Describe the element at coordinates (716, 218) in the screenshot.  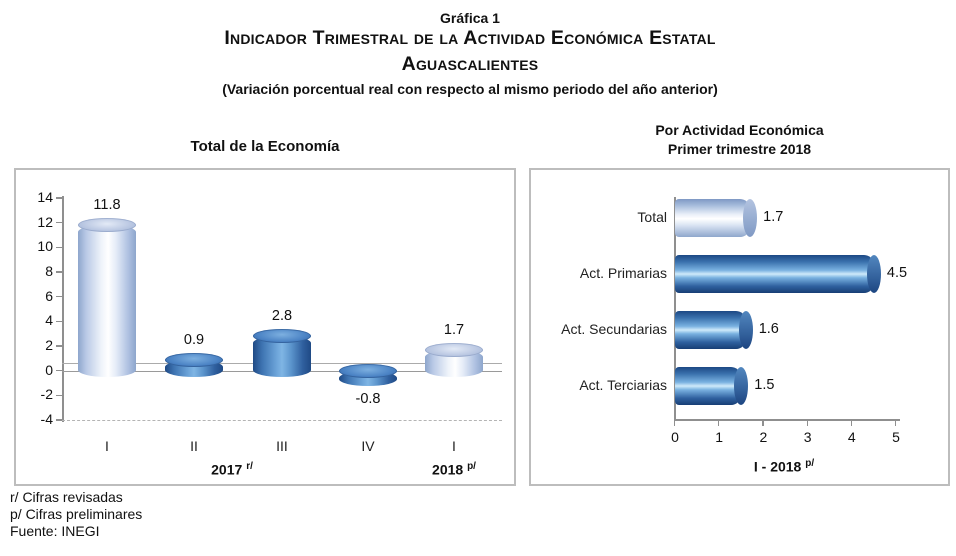
I see `bar-total` at that location.